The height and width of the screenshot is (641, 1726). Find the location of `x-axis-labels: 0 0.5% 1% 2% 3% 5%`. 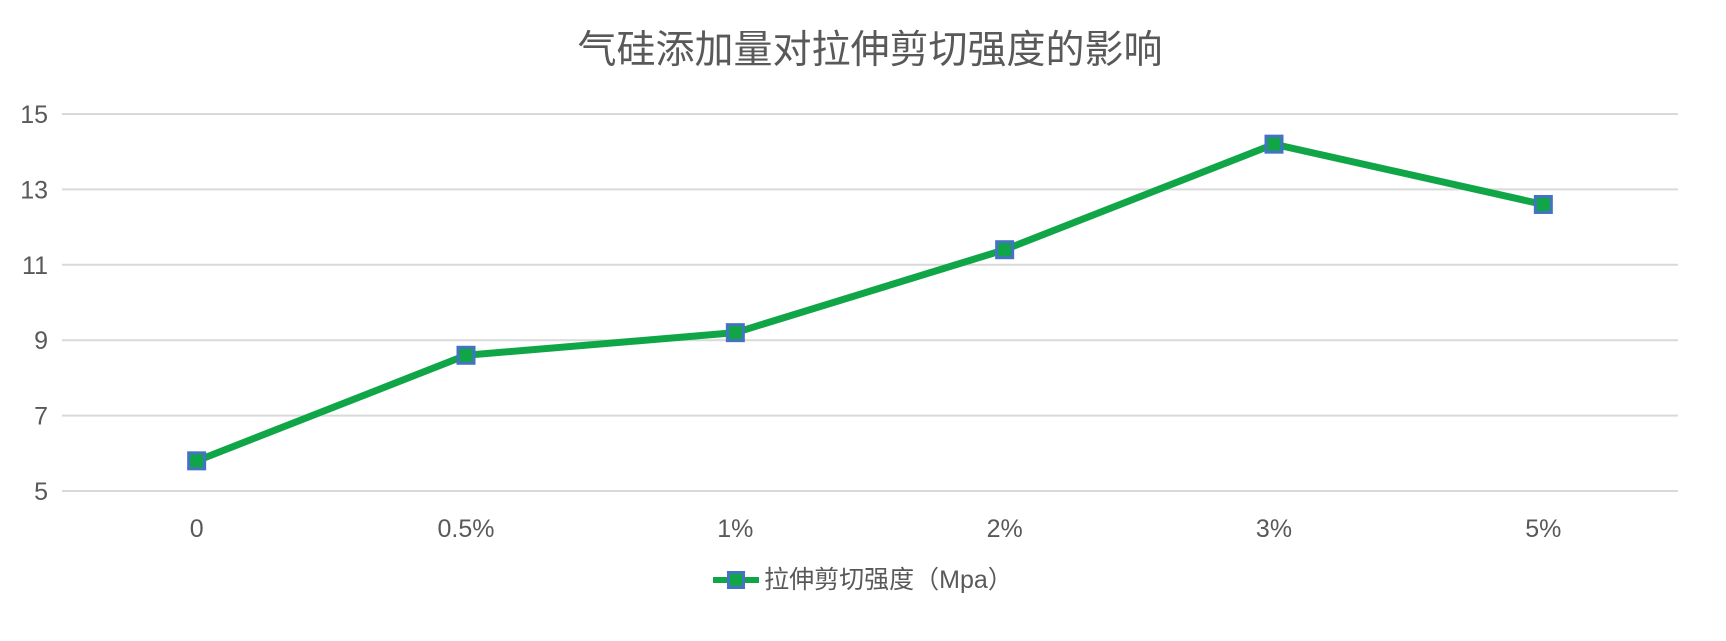

x-axis-labels: 0 0.5% 1% 2% 3% 5% is located at coordinates (876, 529).